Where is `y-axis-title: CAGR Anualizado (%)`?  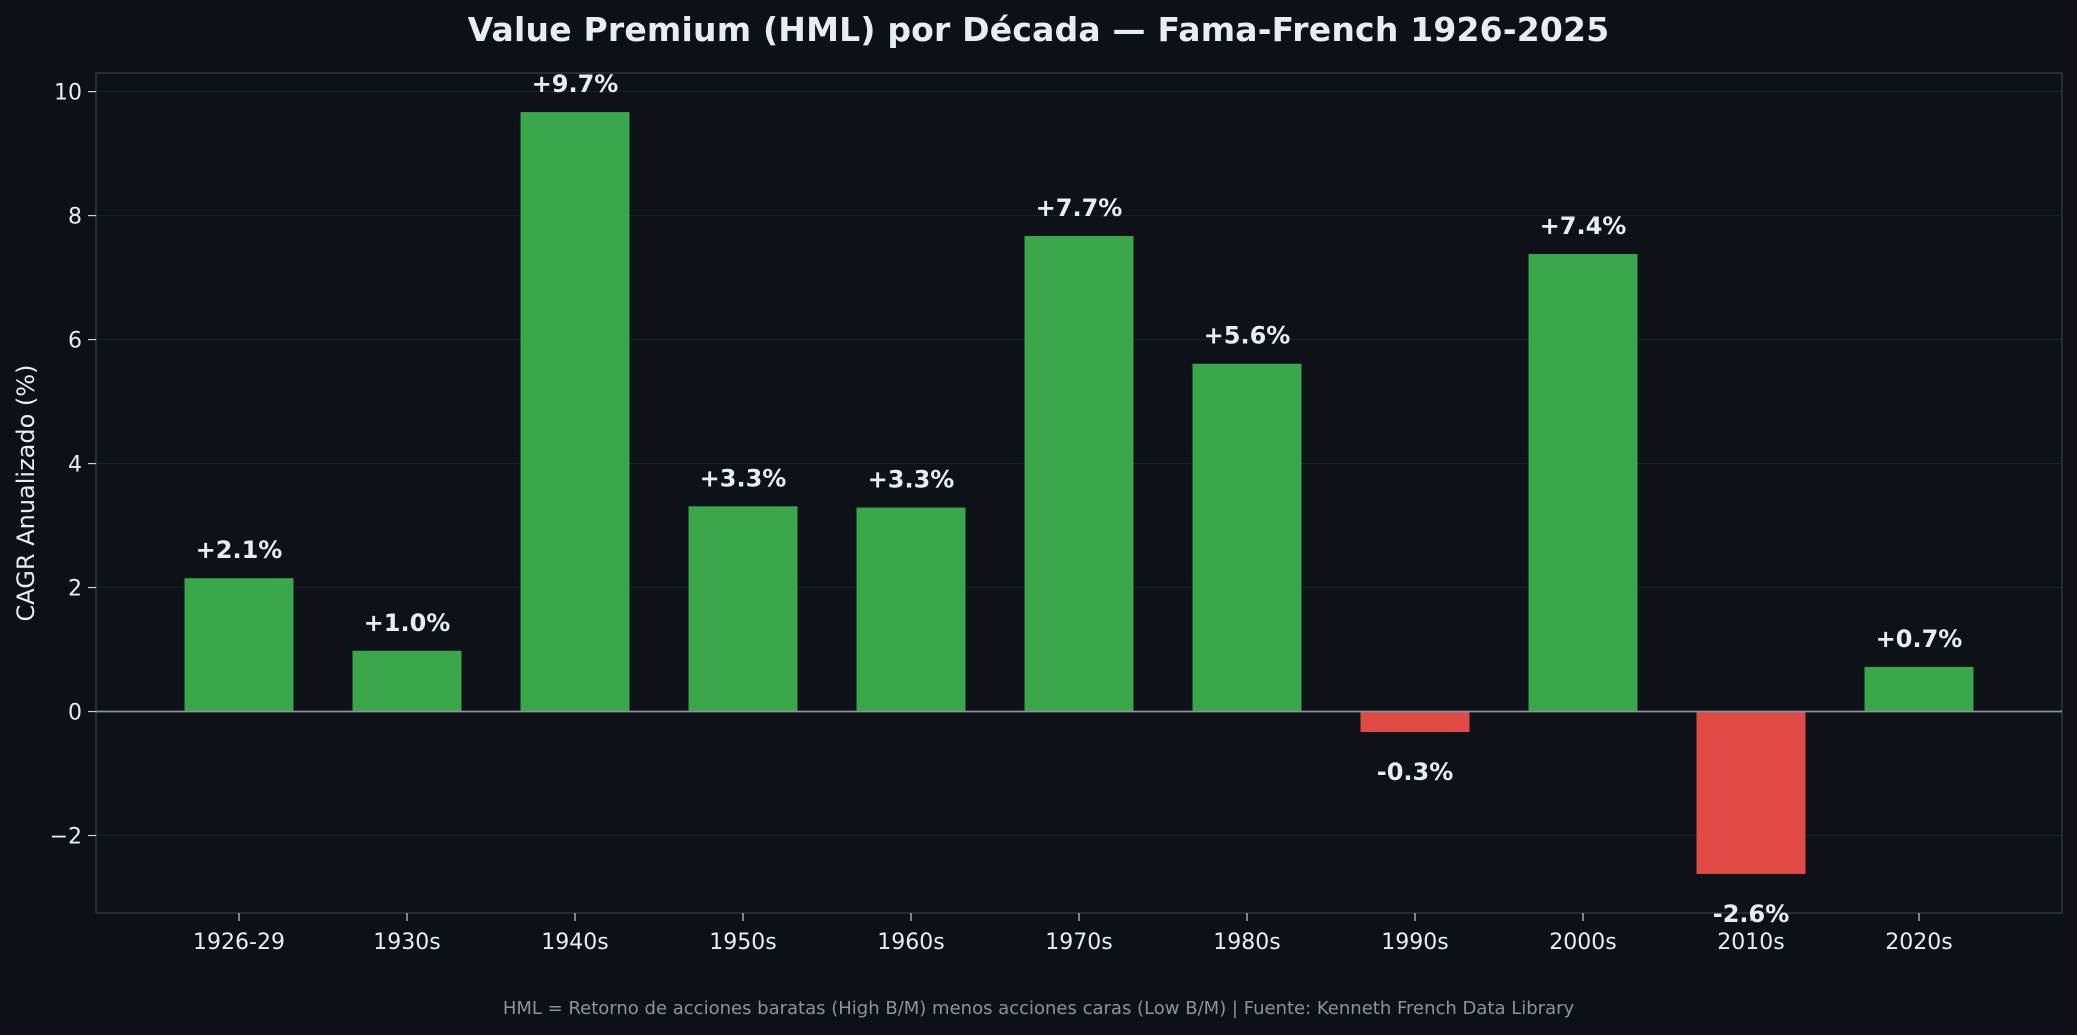
y-axis-title: CAGR Anualizado (%) is located at coordinates (26, 493).